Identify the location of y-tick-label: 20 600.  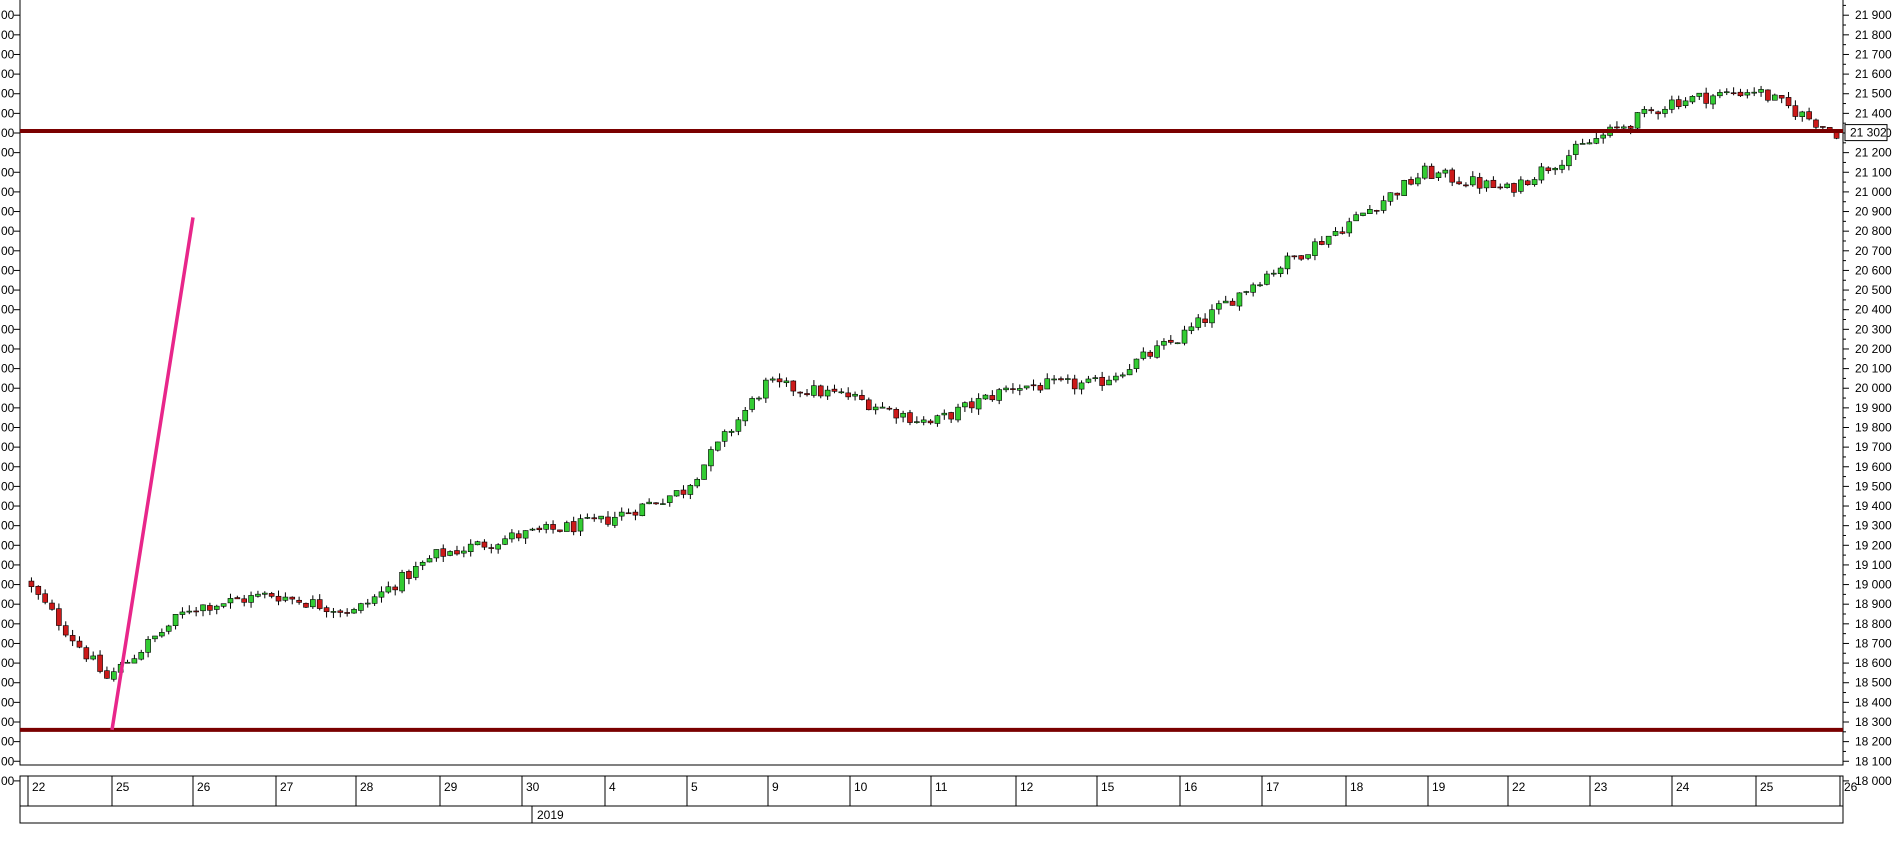
(1873, 270).